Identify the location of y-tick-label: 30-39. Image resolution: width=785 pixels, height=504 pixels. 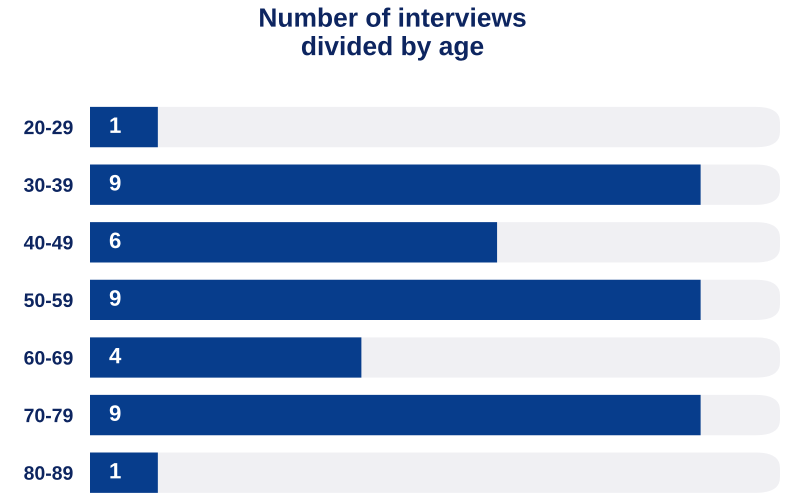
(48, 185).